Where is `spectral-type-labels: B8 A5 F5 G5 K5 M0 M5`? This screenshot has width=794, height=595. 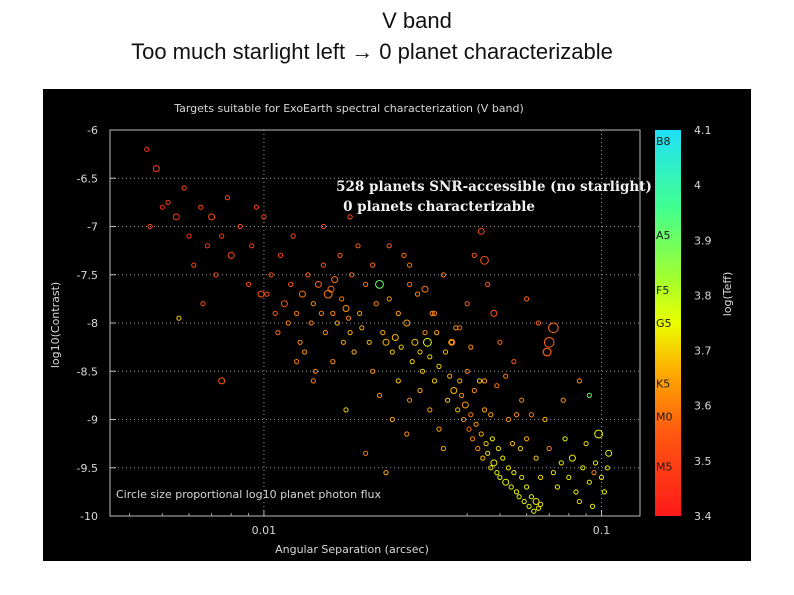
spectral-type-labels: B8 A5 F5 G5 K5 M0 M5 is located at coordinates (664, 304).